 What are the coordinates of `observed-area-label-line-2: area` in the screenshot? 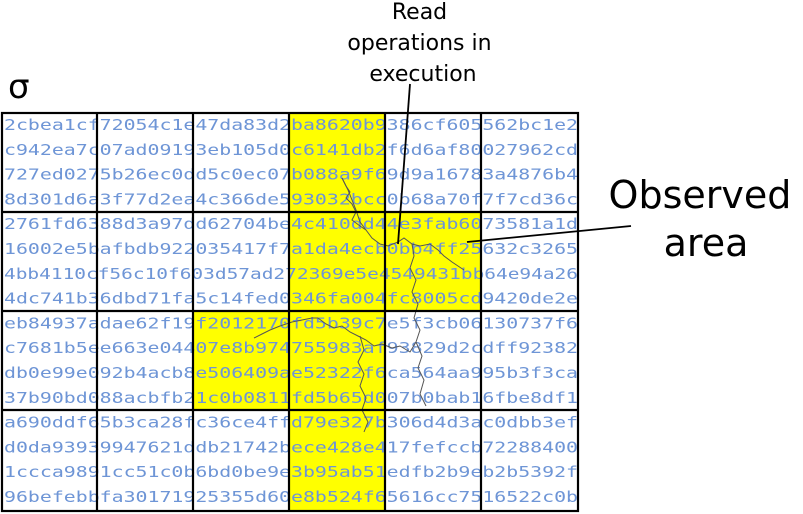 It's located at (706, 243).